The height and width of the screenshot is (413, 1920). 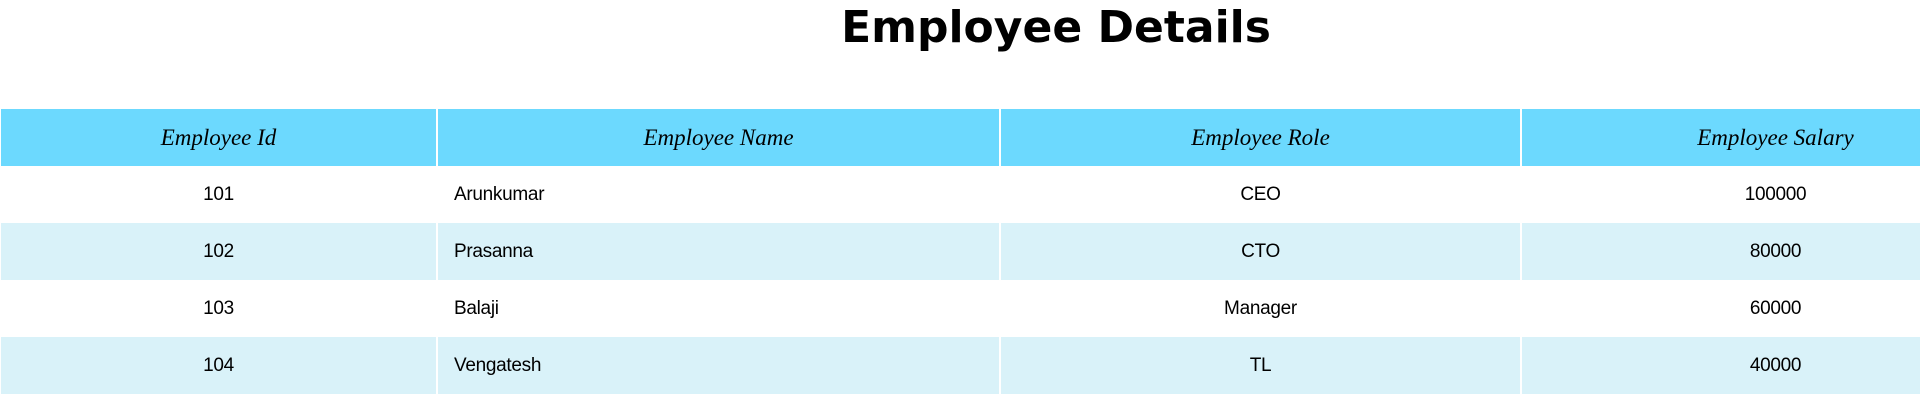 What do you see at coordinates (718, 137) in the screenshot?
I see `header-employee-name: Employee Name` at bounding box center [718, 137].